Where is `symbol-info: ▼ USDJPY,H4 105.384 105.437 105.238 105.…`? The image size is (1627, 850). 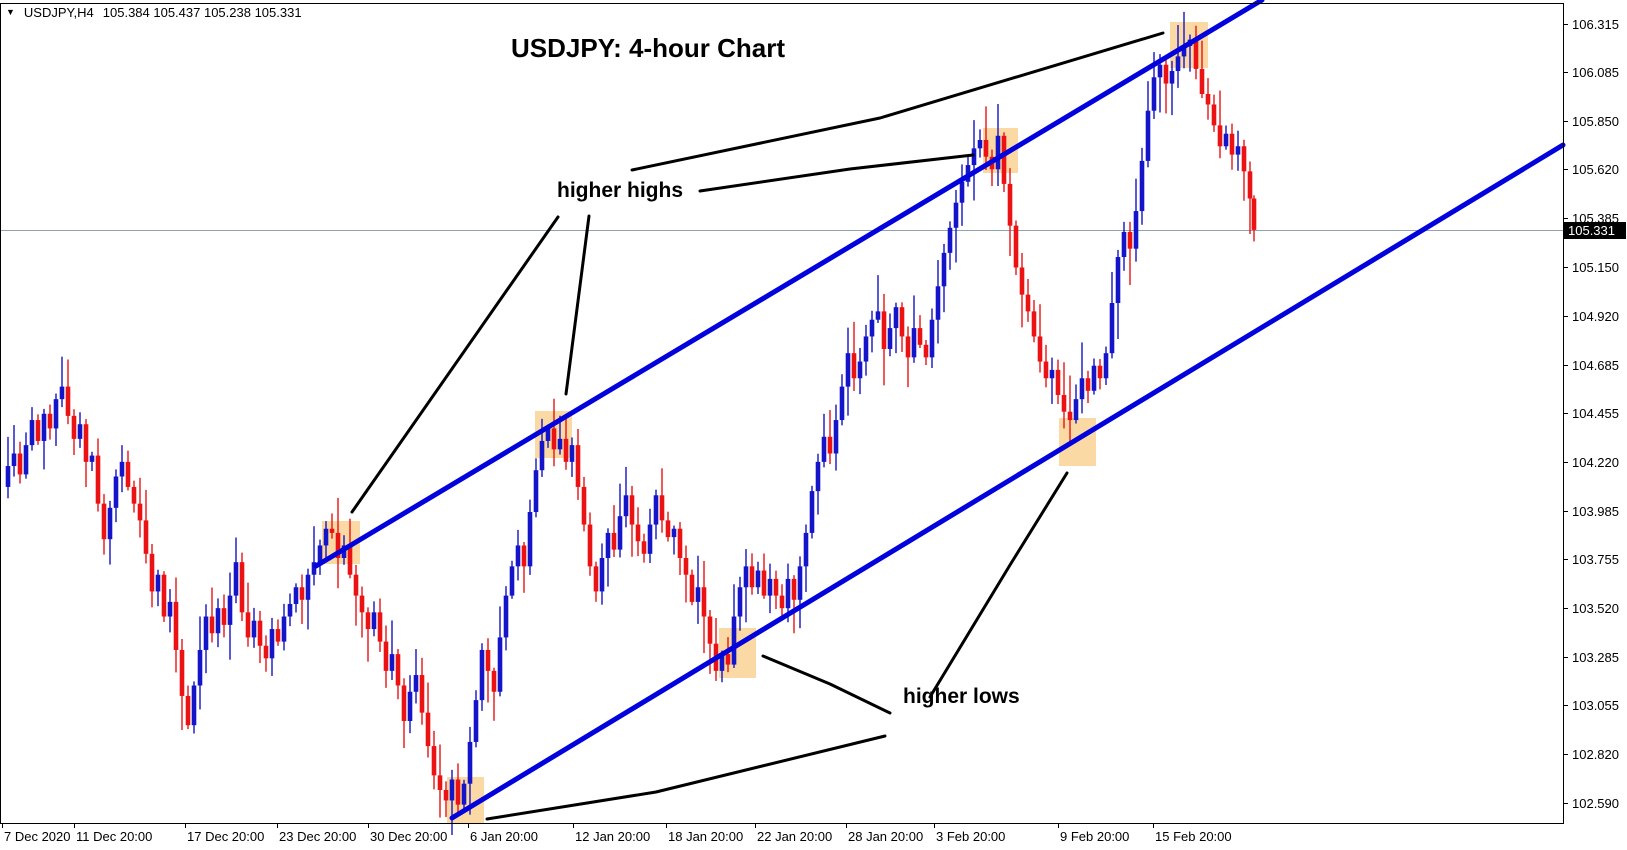 symbol-info: ▼ USDJPY,H4 105.384 105.437 105.238 105.… is located at coordinates (154, 12).